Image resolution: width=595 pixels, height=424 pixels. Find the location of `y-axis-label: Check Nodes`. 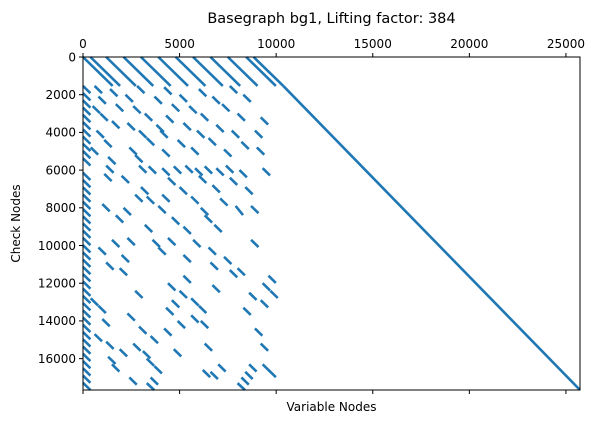

y-axis-label: Check Nodes is located at coordinates (16, 223).